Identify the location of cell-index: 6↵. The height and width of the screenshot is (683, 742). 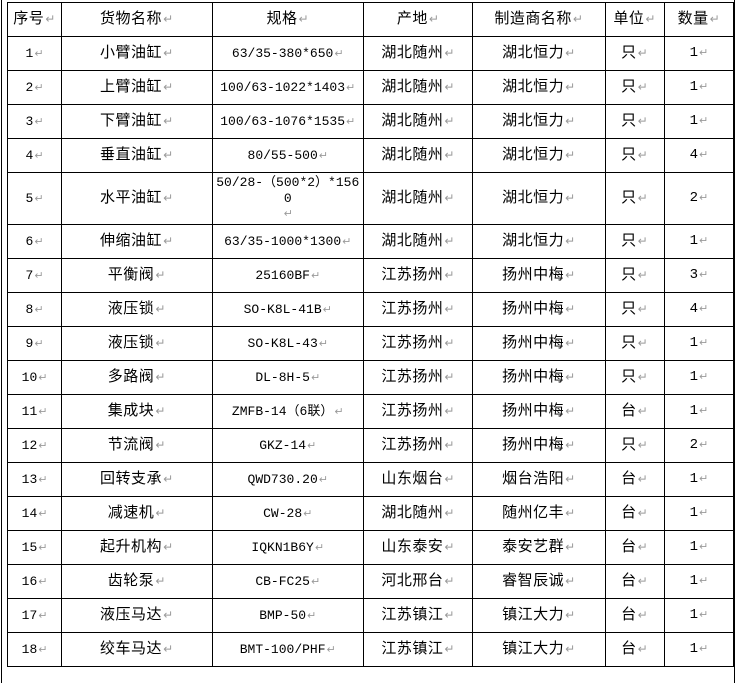
(34, 241).